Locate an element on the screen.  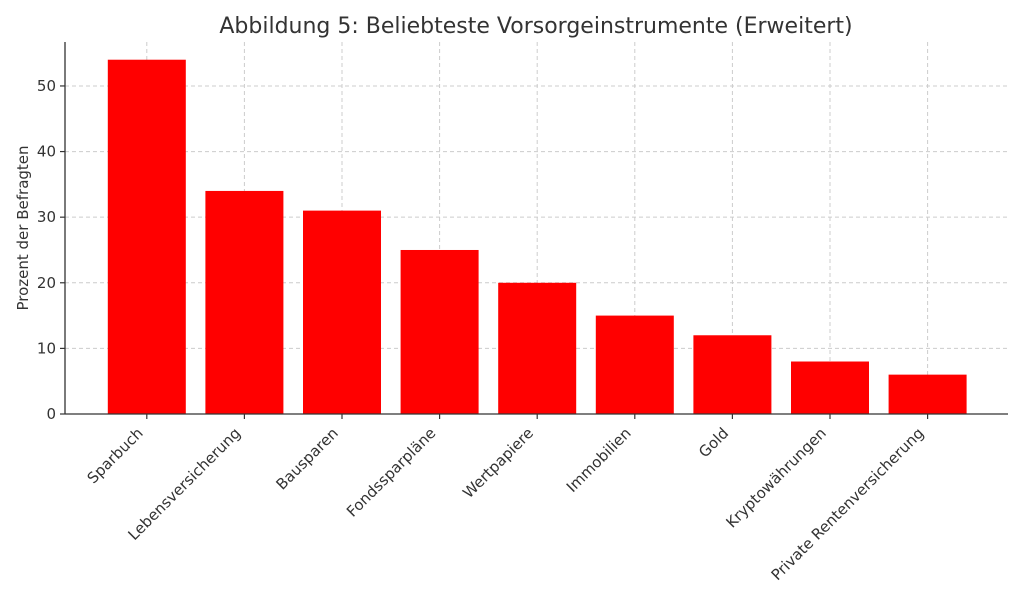
y-tick-label: 0 is located at coordinates (51, 414).